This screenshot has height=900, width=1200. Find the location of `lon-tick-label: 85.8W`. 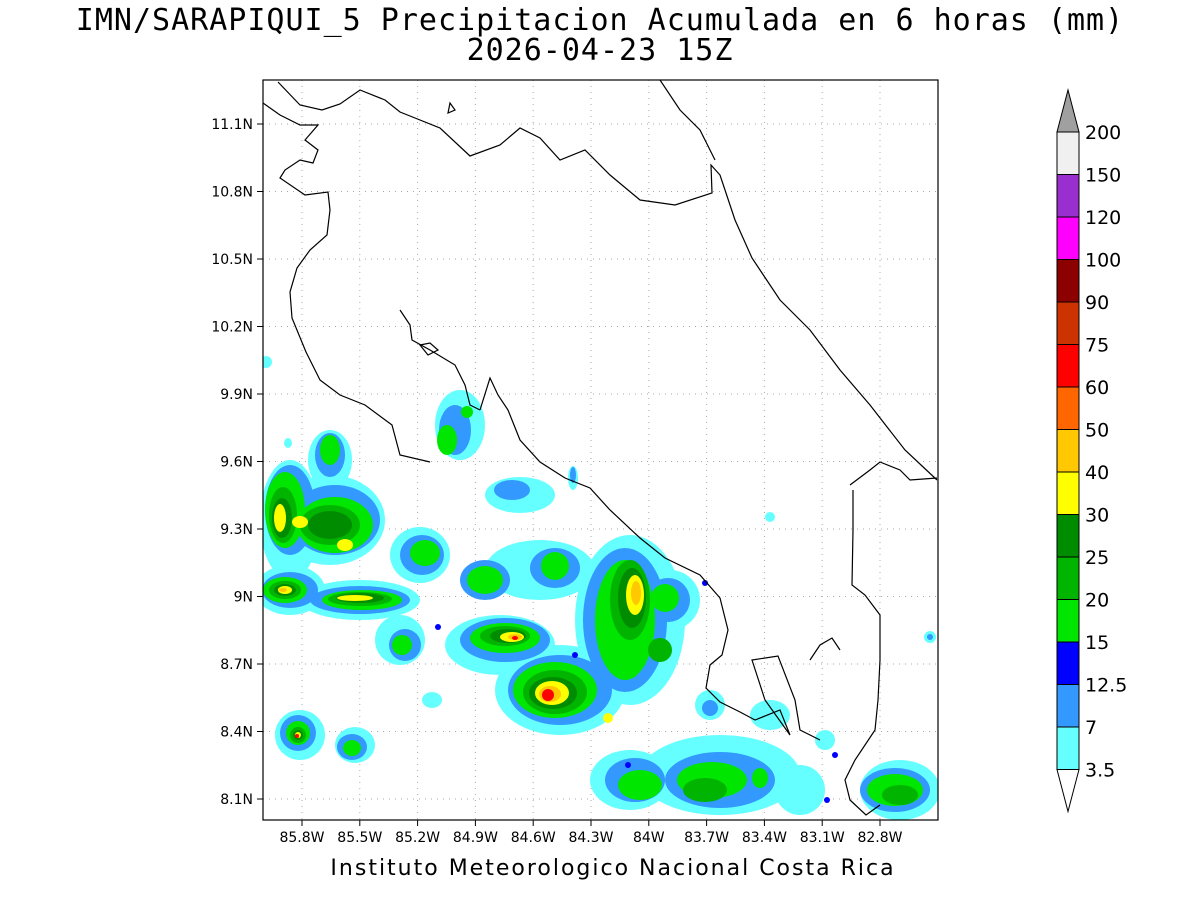

lon-tick-label: 85.8W is located at coordinates (301, 838).